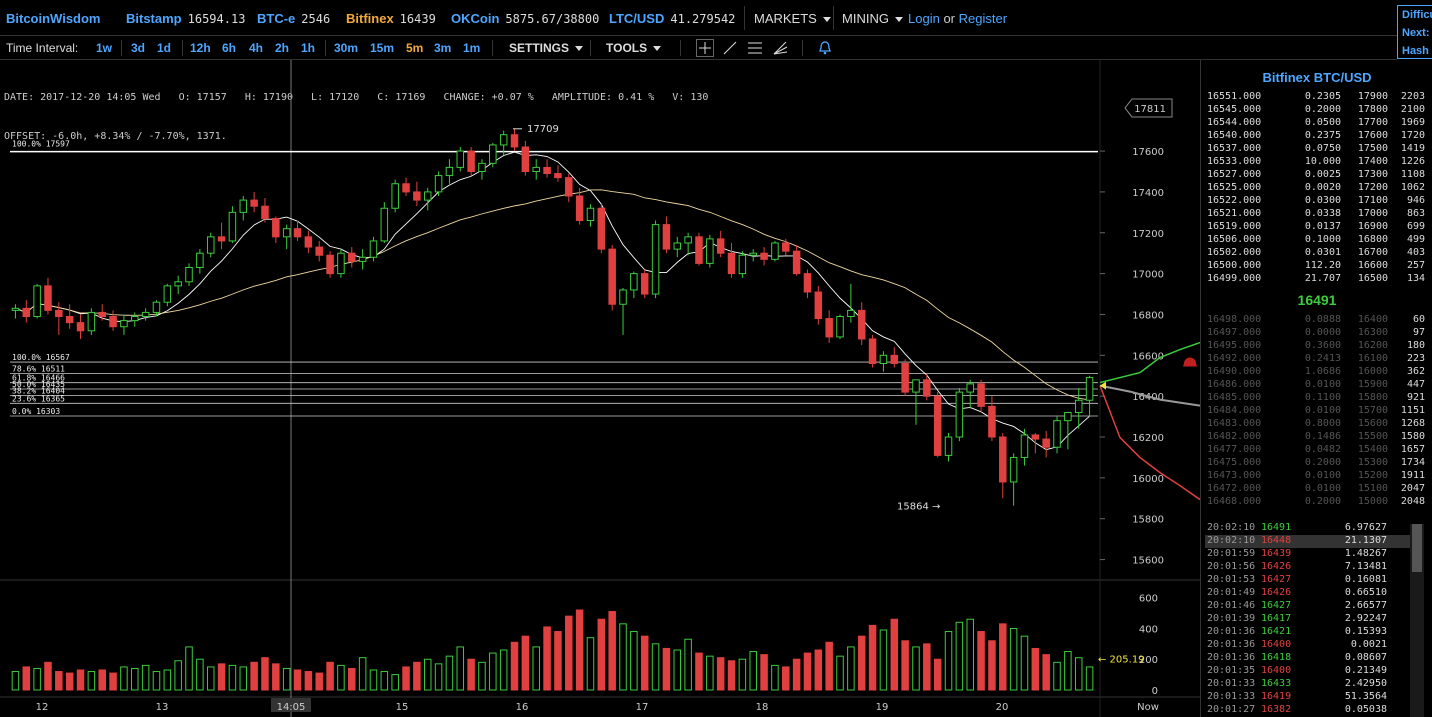 Image resolution: width=1432 pixels, height=717 pixels. What do you see at coordinates (1234, 278) in the screenshot?
I see `ask-price: 16499.000` at bounding box center [1234, 278].